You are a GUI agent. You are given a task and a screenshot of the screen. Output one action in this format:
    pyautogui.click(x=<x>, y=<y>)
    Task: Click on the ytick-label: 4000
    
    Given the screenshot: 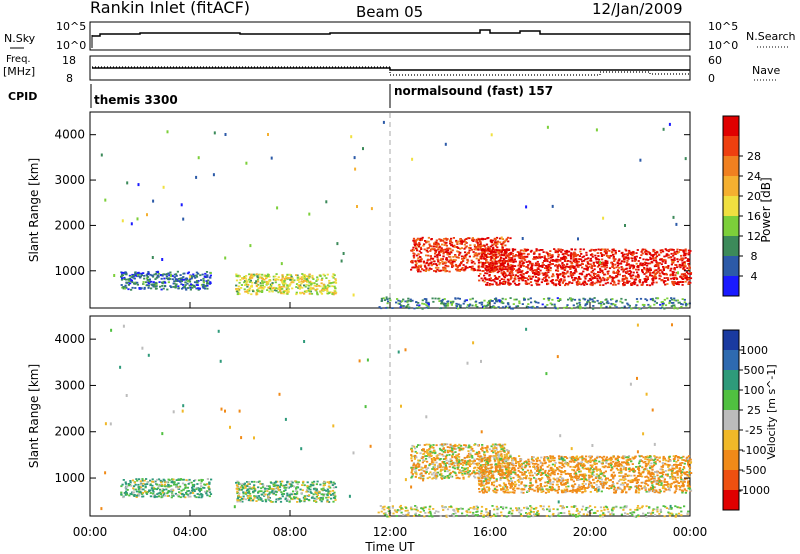 What is the action you would take?
    pyautogui.click(x=69, y=135)
    